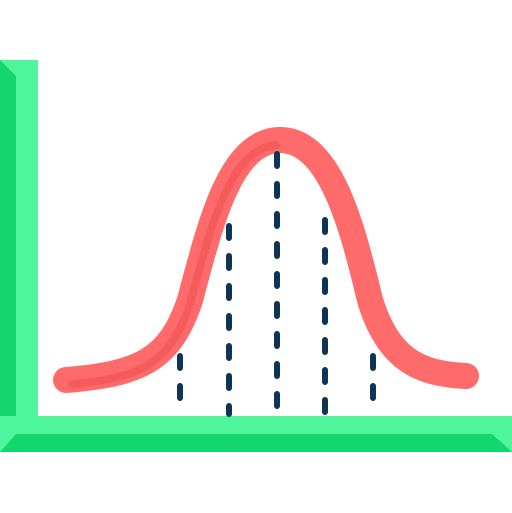 The image size is (512, 513). Describe the element at coordinates (8, 256) in the screenshot. I see `y-axis-shadow` at that location.